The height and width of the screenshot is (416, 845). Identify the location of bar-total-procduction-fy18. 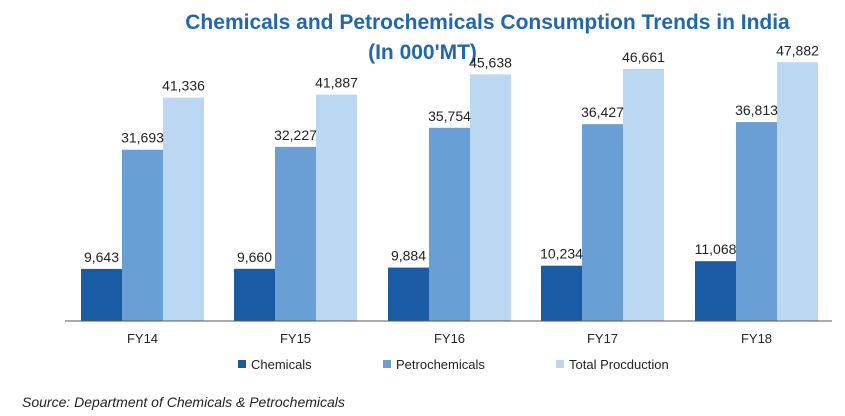
(797, 191).